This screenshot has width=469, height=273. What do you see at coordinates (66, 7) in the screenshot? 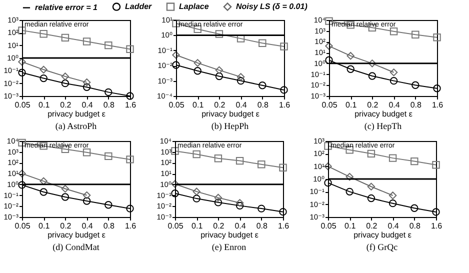
I see `legend-label: relative error = 1` at bounding box center [66, 7].